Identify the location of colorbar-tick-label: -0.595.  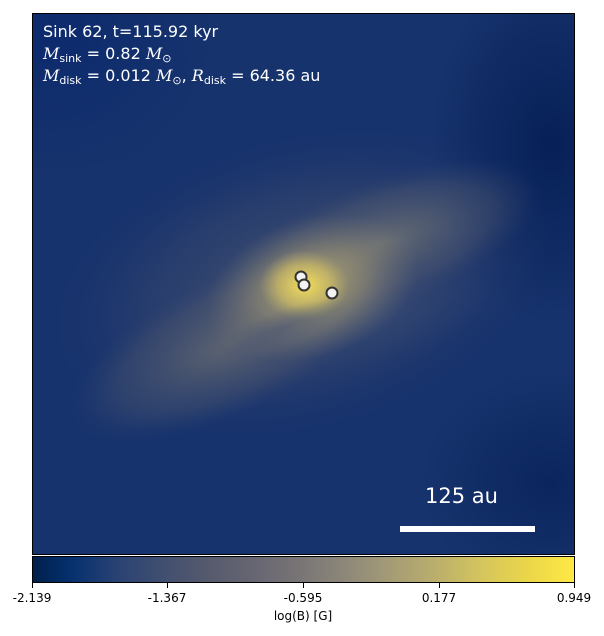
(303, 598).